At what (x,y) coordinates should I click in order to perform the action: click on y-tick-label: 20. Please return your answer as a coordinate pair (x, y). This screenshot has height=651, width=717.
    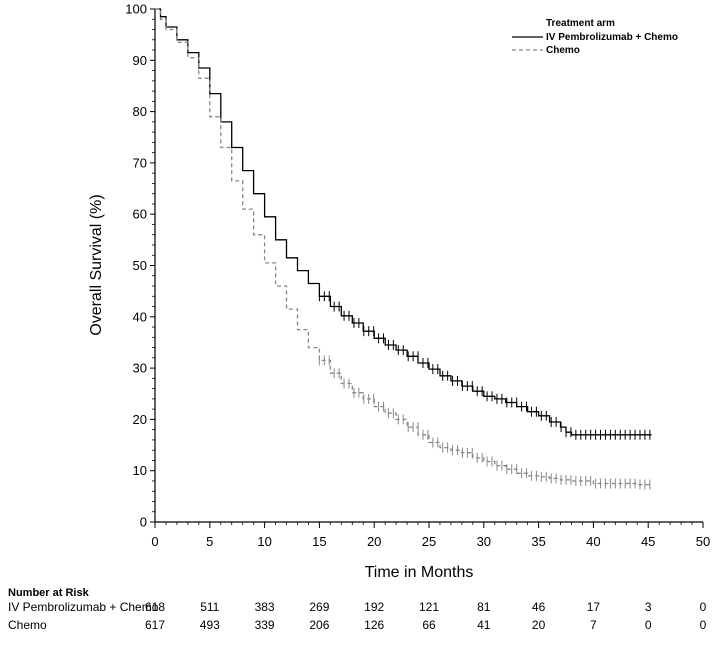
    Looking at the image, I should click on (140, 419).